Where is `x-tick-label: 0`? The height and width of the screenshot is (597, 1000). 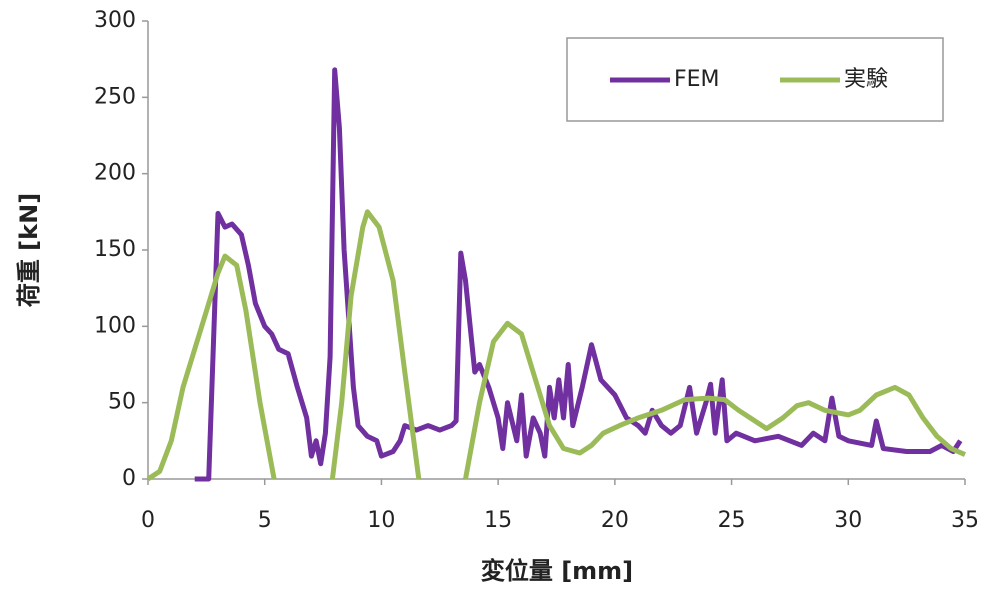 x-tick-label: 0 is located at coordinates (148, 520).